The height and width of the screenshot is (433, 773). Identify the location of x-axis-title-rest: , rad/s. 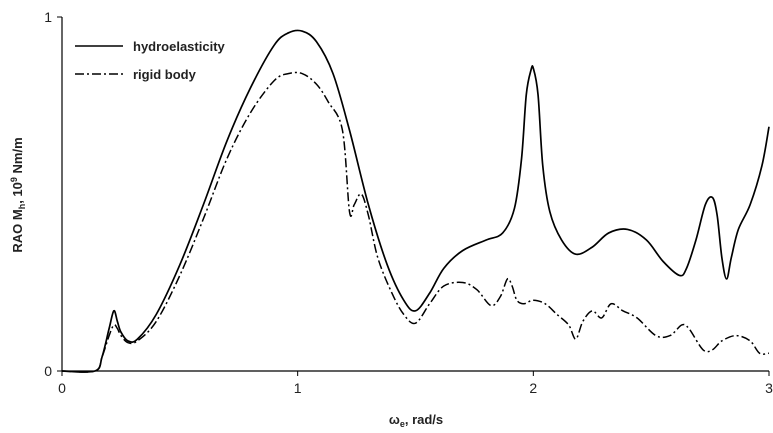
(424, 419).